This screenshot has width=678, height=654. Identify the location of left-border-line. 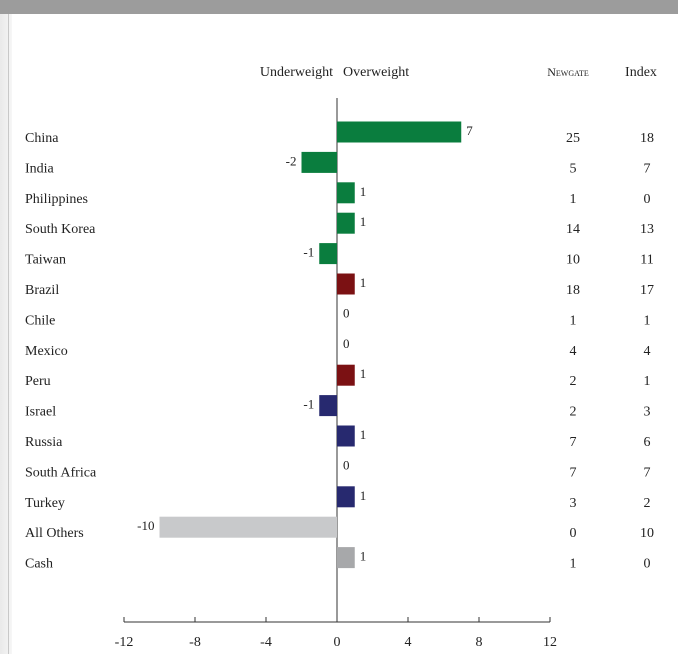
(8, 334).